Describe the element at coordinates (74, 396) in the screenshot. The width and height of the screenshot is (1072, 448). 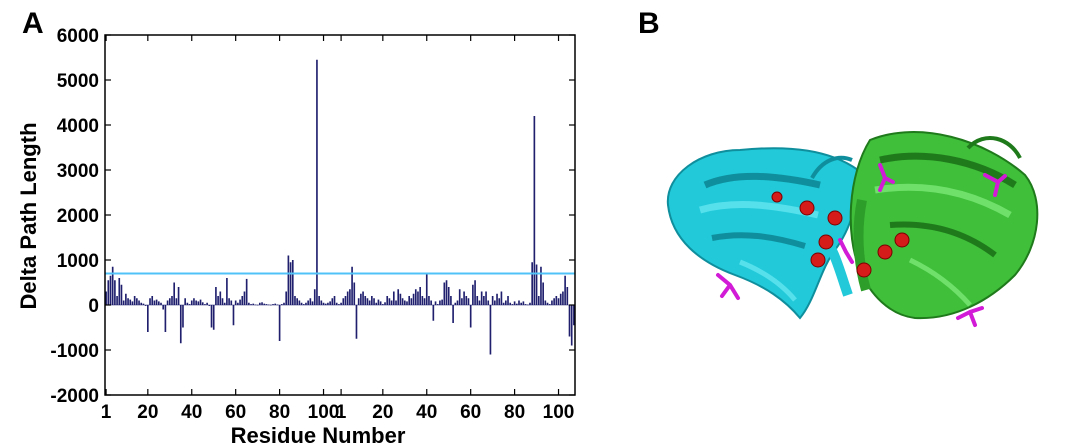
I see `y-tick-label: -2000` at that location.